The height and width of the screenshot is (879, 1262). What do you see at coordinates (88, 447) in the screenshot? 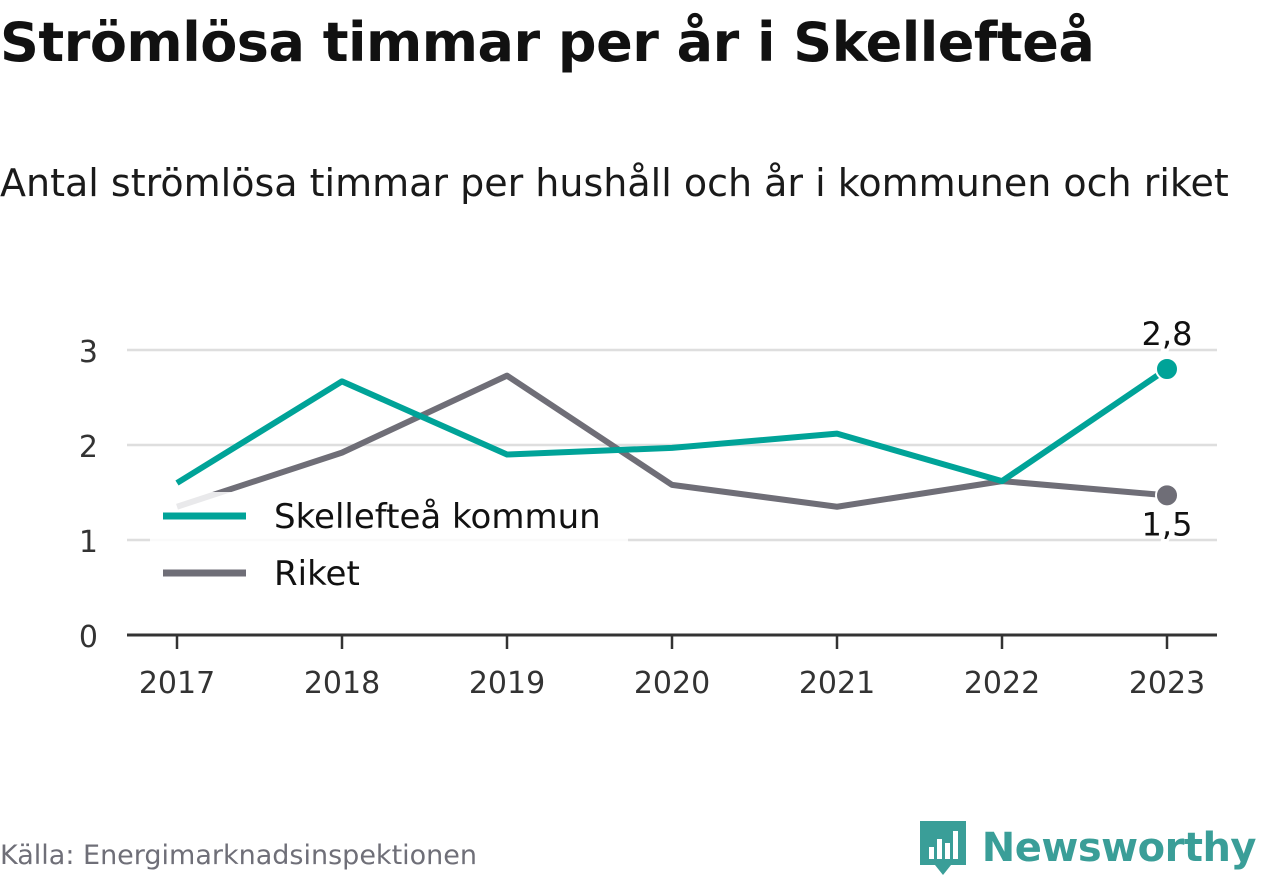
I see `y-tick-label: 2` at bounding box center [88, 447].